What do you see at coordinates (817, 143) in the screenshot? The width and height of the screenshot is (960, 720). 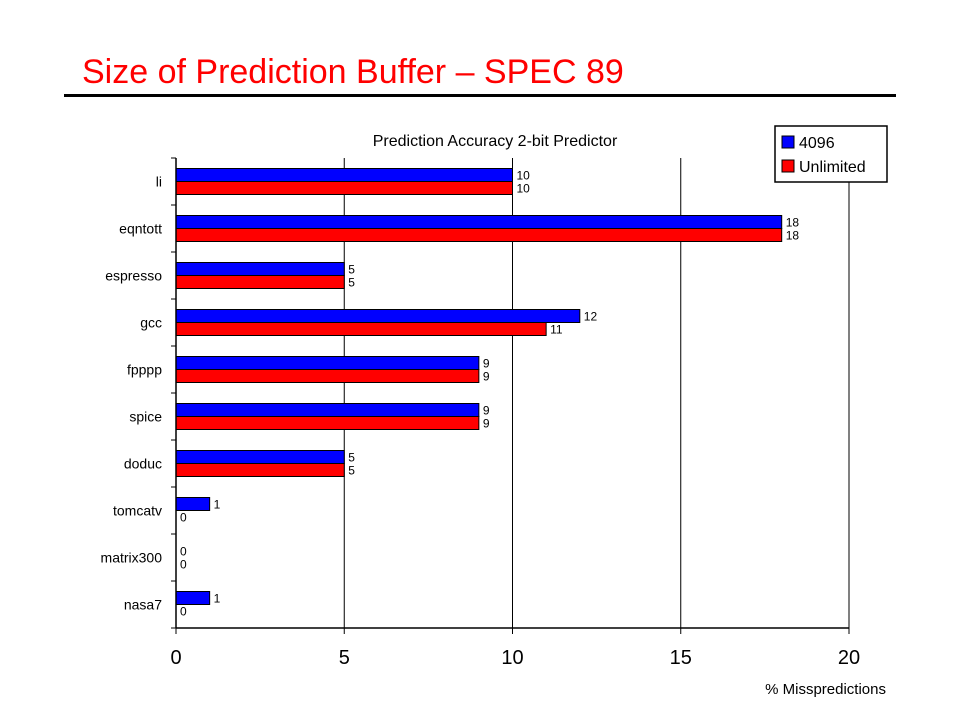 I see `legend-label: 4096` at bounding box center [817, 143].